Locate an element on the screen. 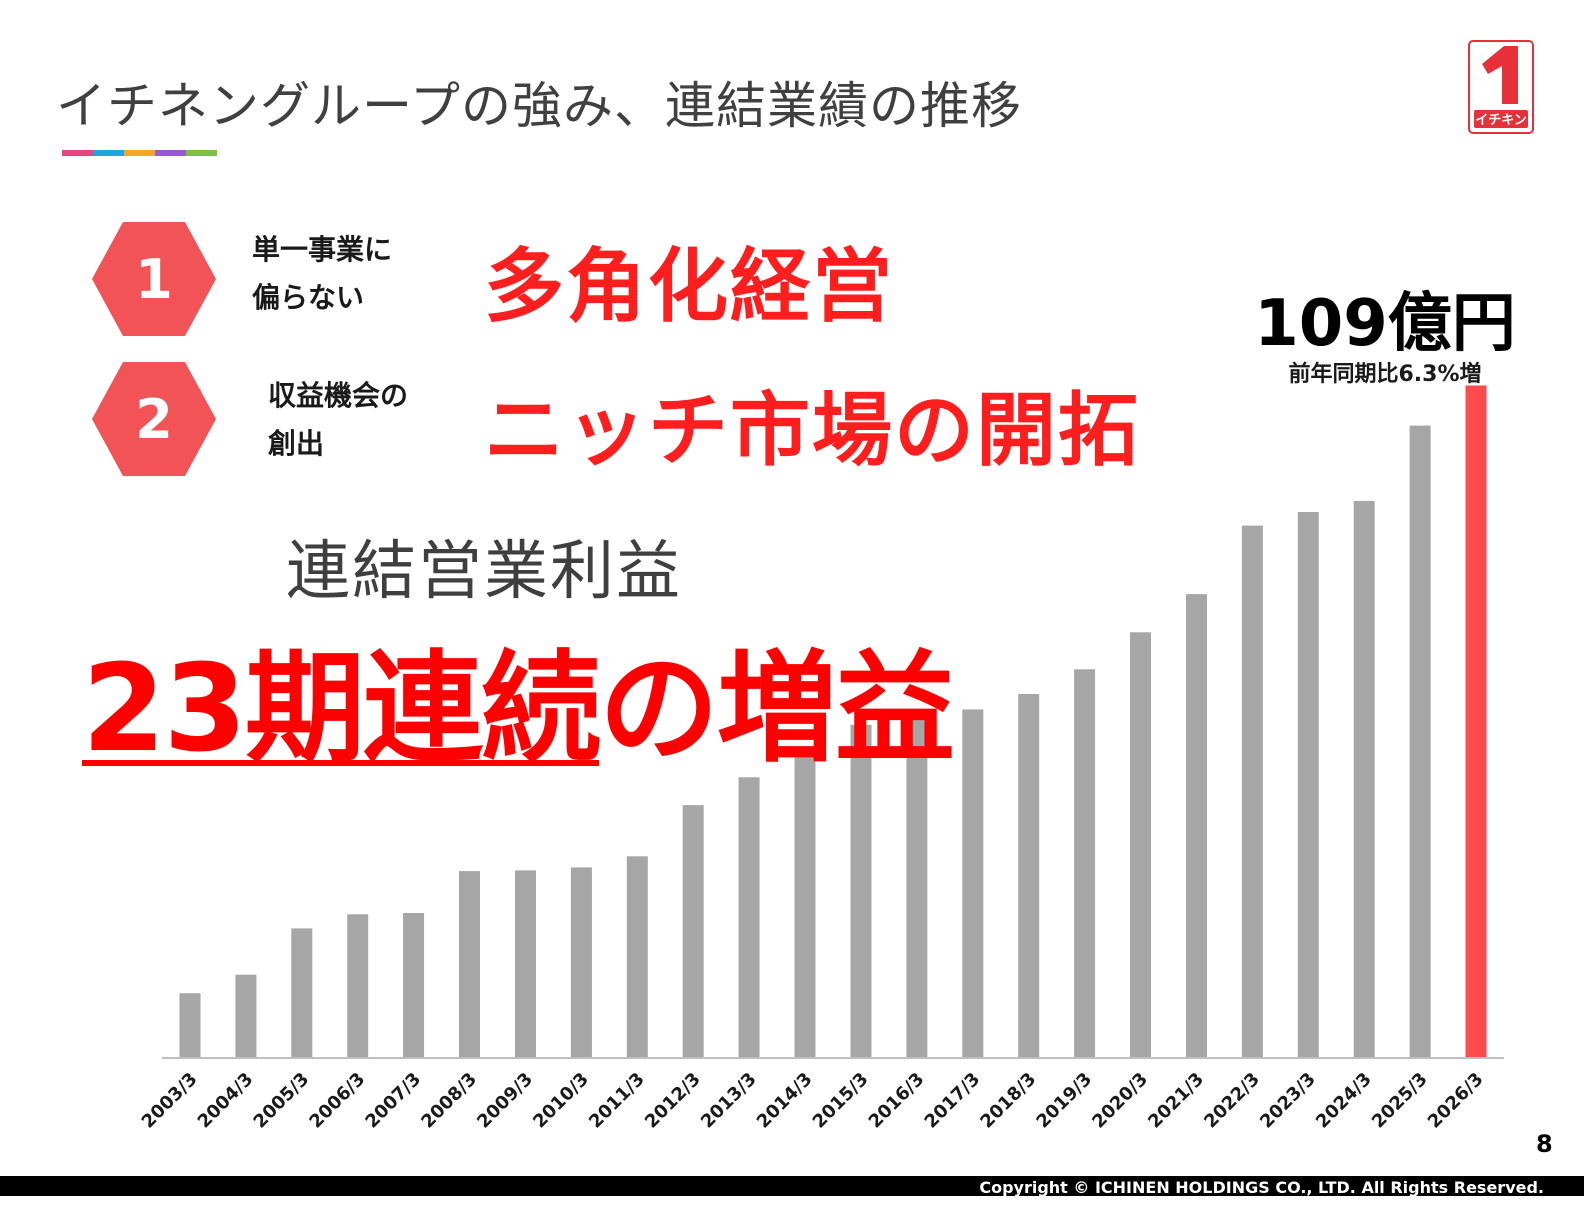 Image resolution: width=1584 pixels, height=1224 pixels. strength-1-headline: 多角化経営 is located at coordinates (689, 286).